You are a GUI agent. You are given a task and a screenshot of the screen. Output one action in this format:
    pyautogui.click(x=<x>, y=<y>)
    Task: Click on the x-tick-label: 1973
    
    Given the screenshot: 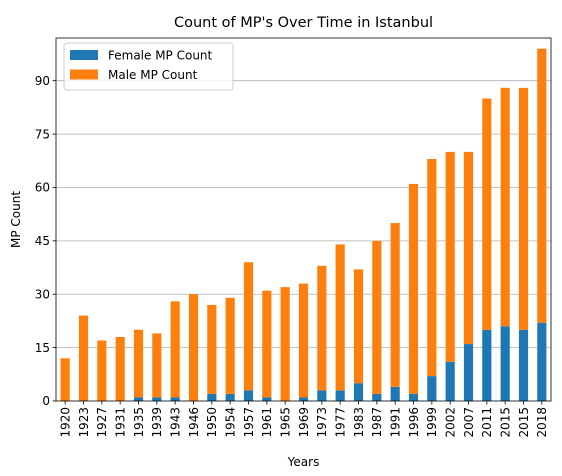 What is the action you would take?
    pyautogui.click(x=322, y=422)
    